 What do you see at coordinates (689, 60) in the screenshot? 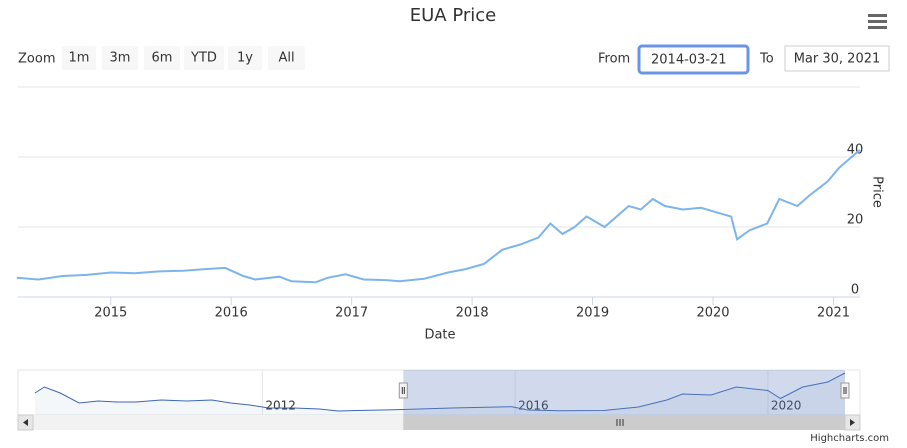
I see `from-value: 2014-03-21` at bounding box center [689, 60].